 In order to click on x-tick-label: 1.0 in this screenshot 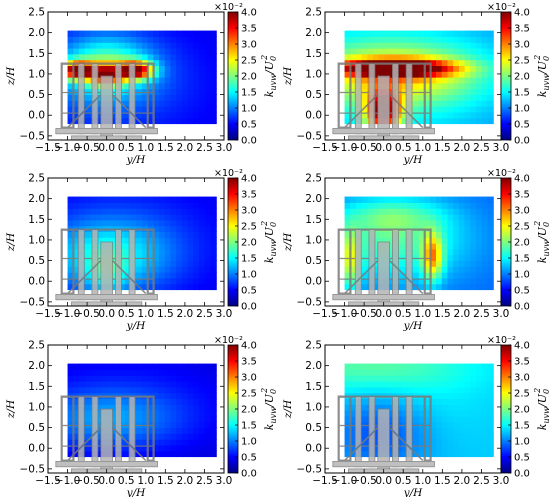, I will do `click(422, 314)`.